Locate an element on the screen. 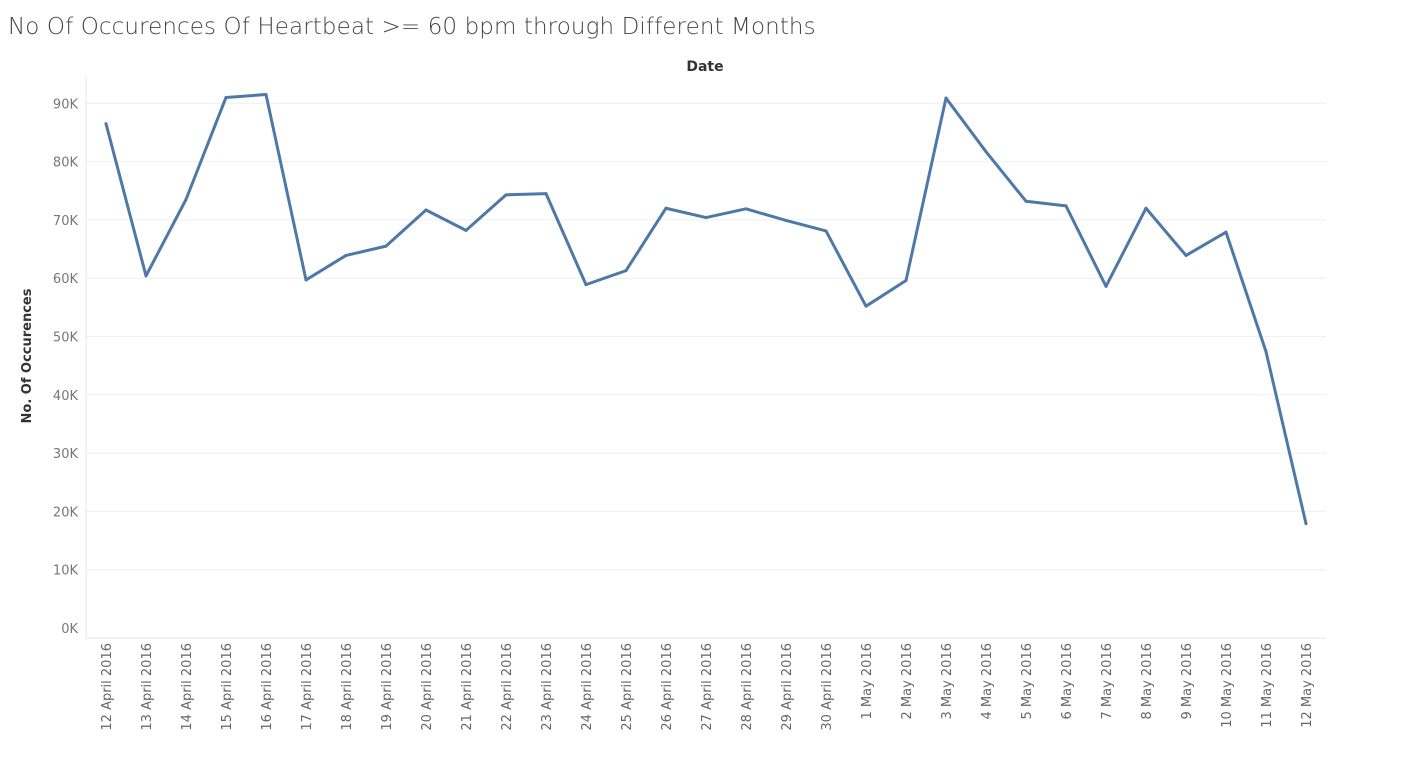 Image resolution: width=1423 pixels, height=760 pixels. x-tick-label: 9 May 2016 is located at coordinates (1187, 681).